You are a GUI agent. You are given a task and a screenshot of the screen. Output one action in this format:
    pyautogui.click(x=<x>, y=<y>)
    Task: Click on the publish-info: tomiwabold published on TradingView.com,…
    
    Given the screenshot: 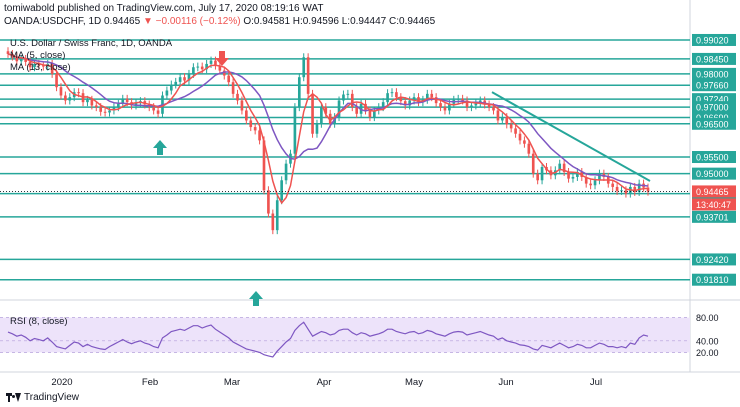 What is the action you would take?
    pyautogui.click(x=163, y=8)
    